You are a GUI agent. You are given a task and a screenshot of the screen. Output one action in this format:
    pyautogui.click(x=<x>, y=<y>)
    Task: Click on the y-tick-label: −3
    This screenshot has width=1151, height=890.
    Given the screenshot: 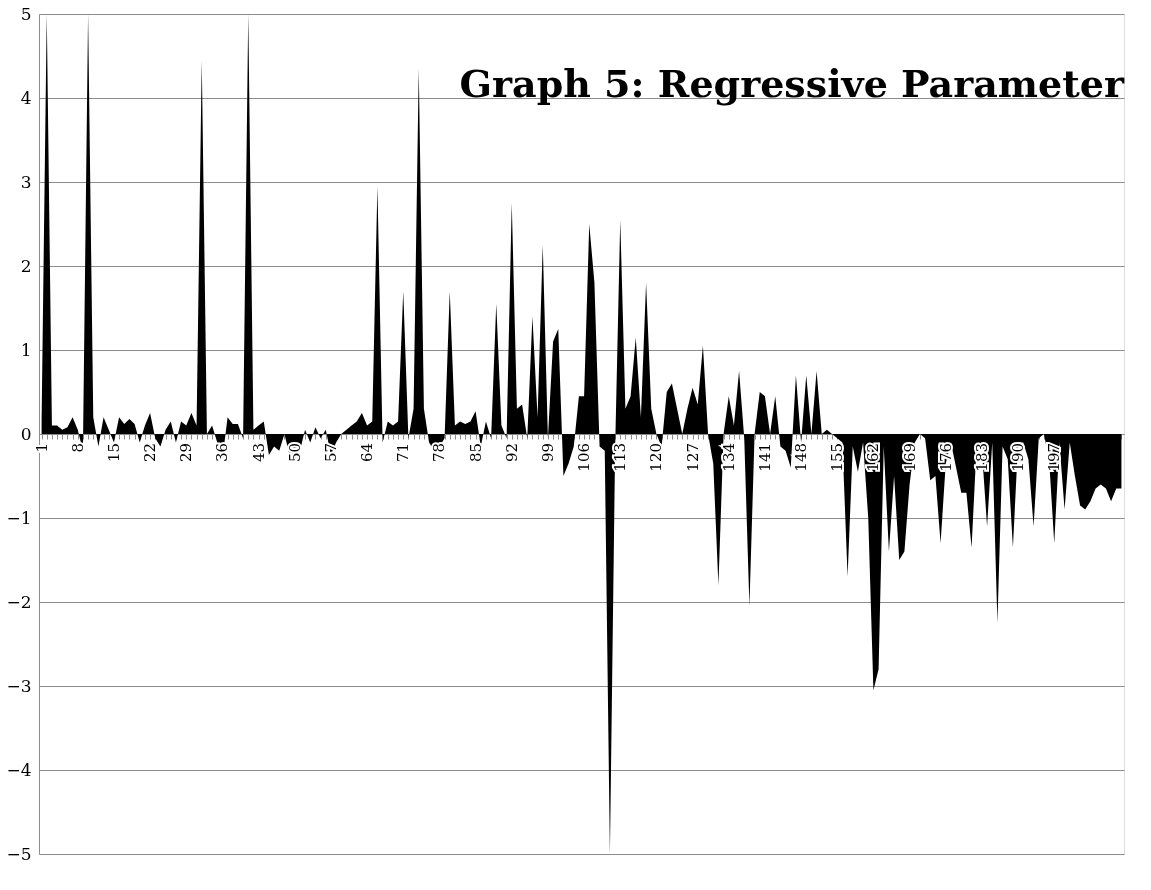 What is the action you would take?
    pyautogui.click(x=19, y=685)
    